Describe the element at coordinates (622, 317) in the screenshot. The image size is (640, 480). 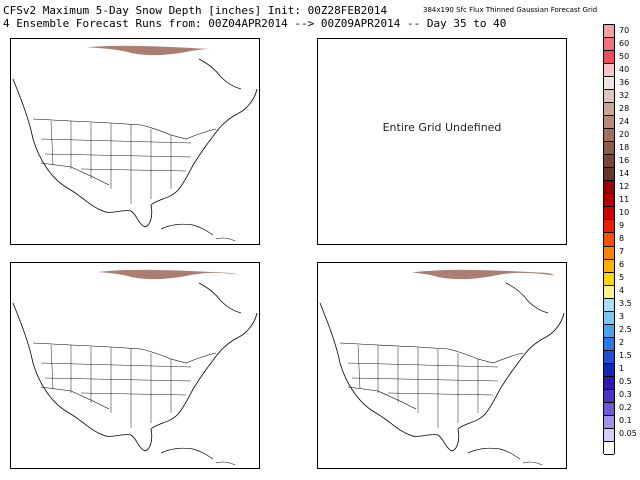
I see `color-scale-label: 3` at that location.